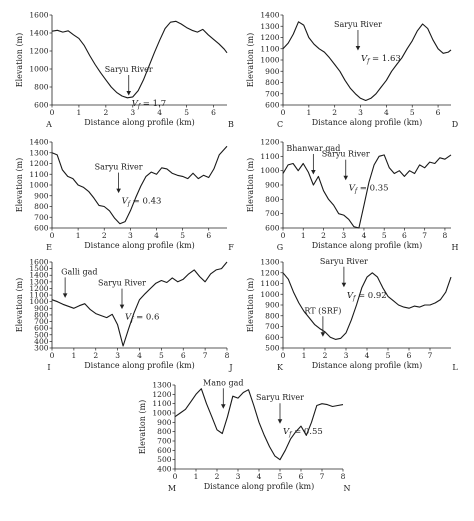  Describe the element at coordinates (48, 367) in the screenshot. I see `corner-label-left: I` at that location.